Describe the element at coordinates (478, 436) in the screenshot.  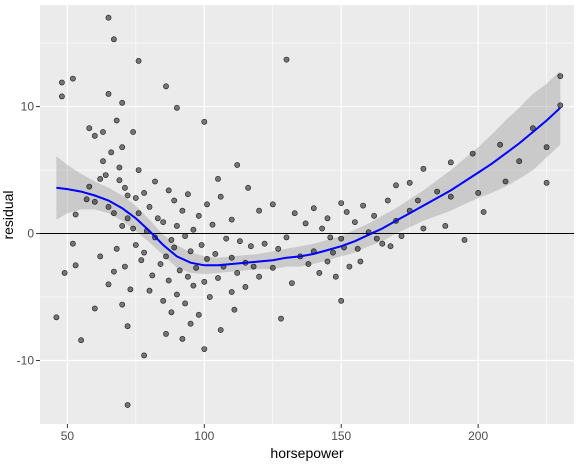
I see `x-tick-label: 200` at that location.